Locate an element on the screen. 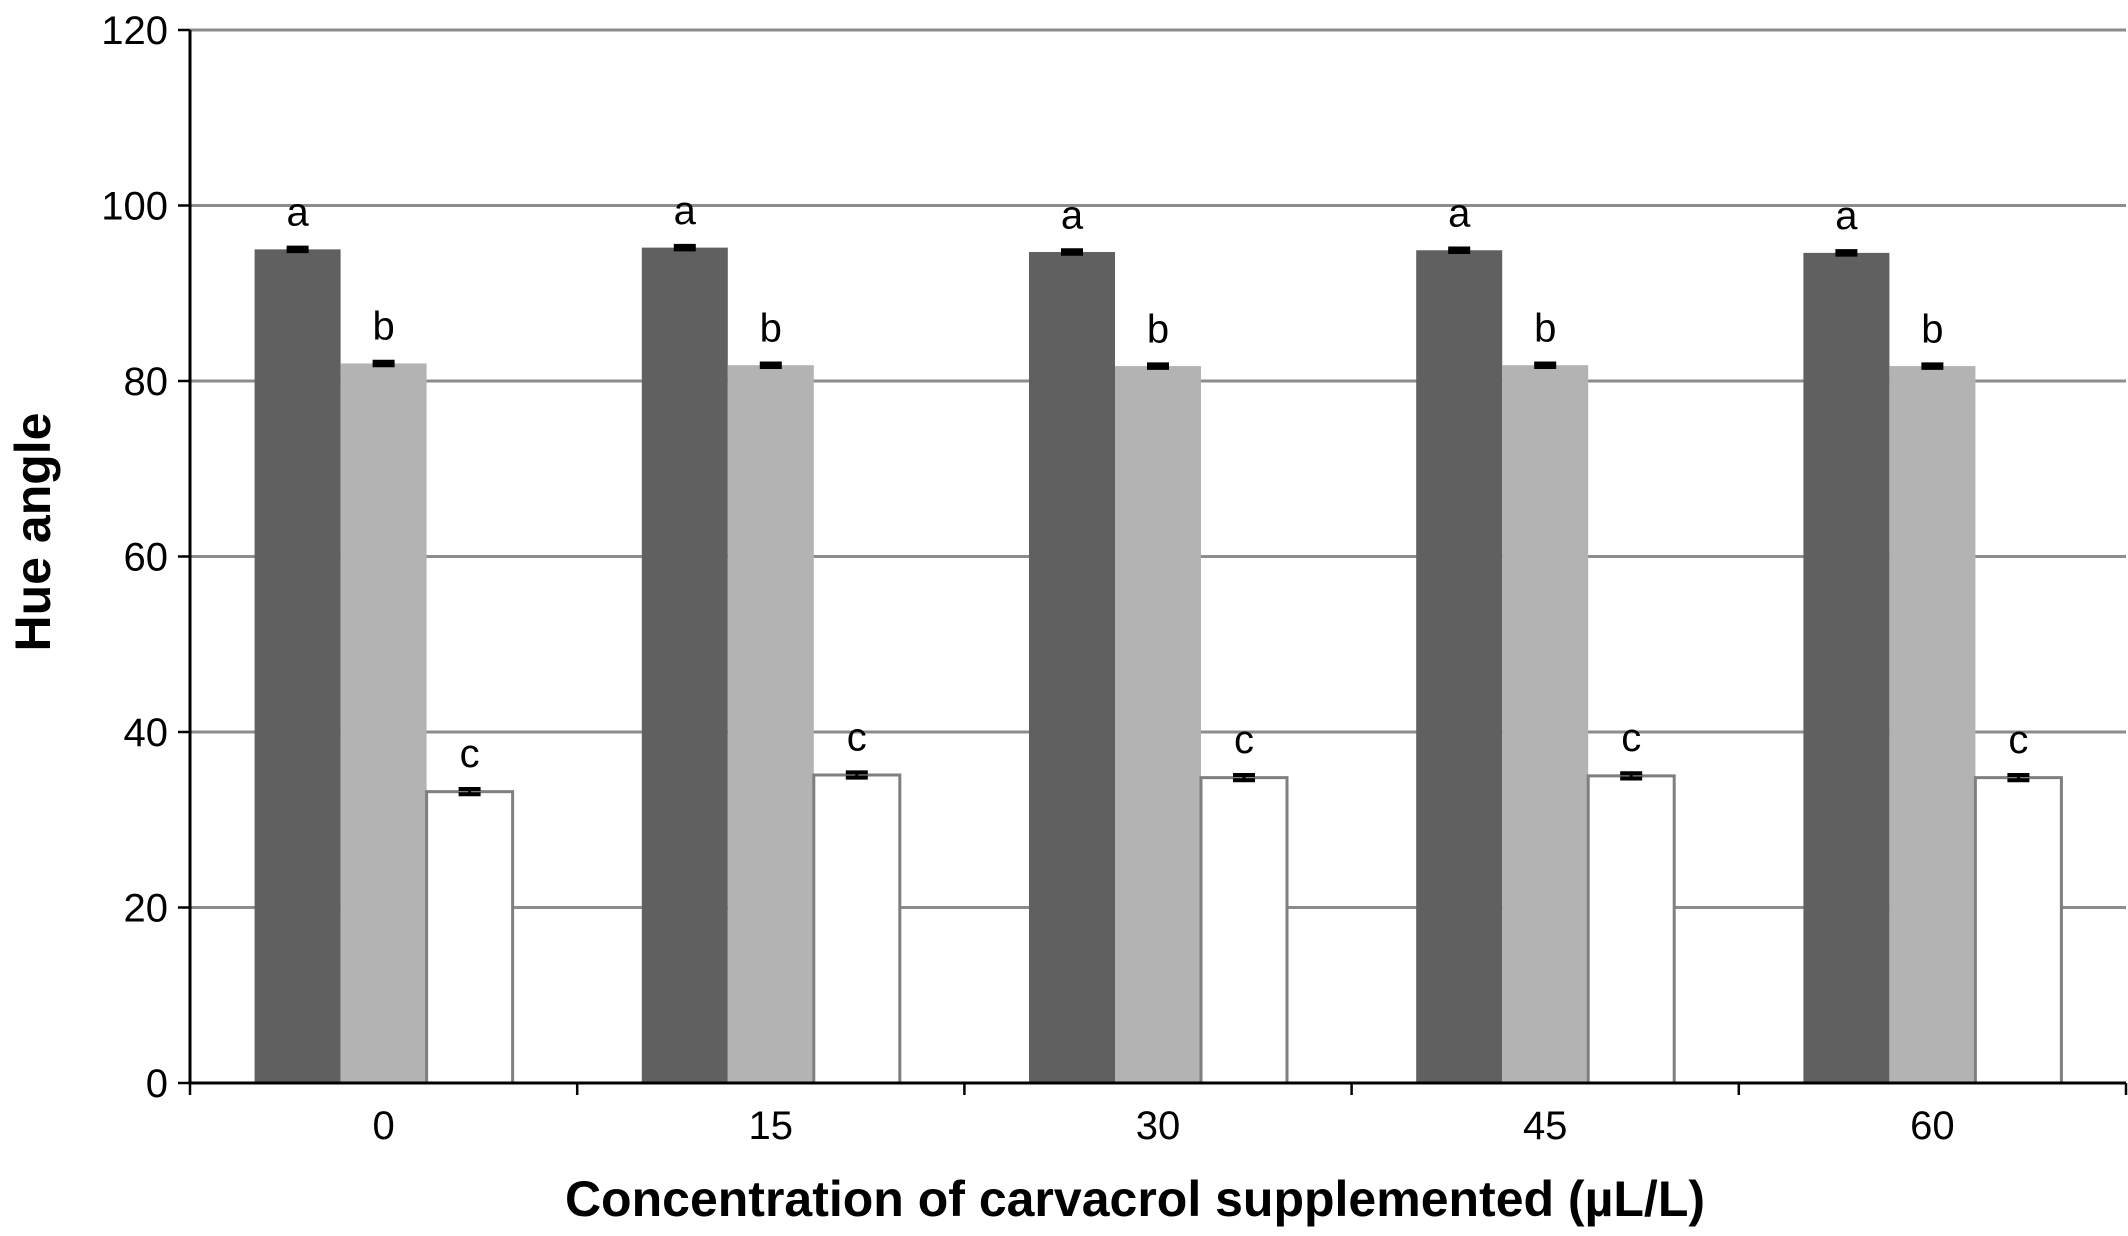  letter-s2-0: b is located at coordinates (383, 327).